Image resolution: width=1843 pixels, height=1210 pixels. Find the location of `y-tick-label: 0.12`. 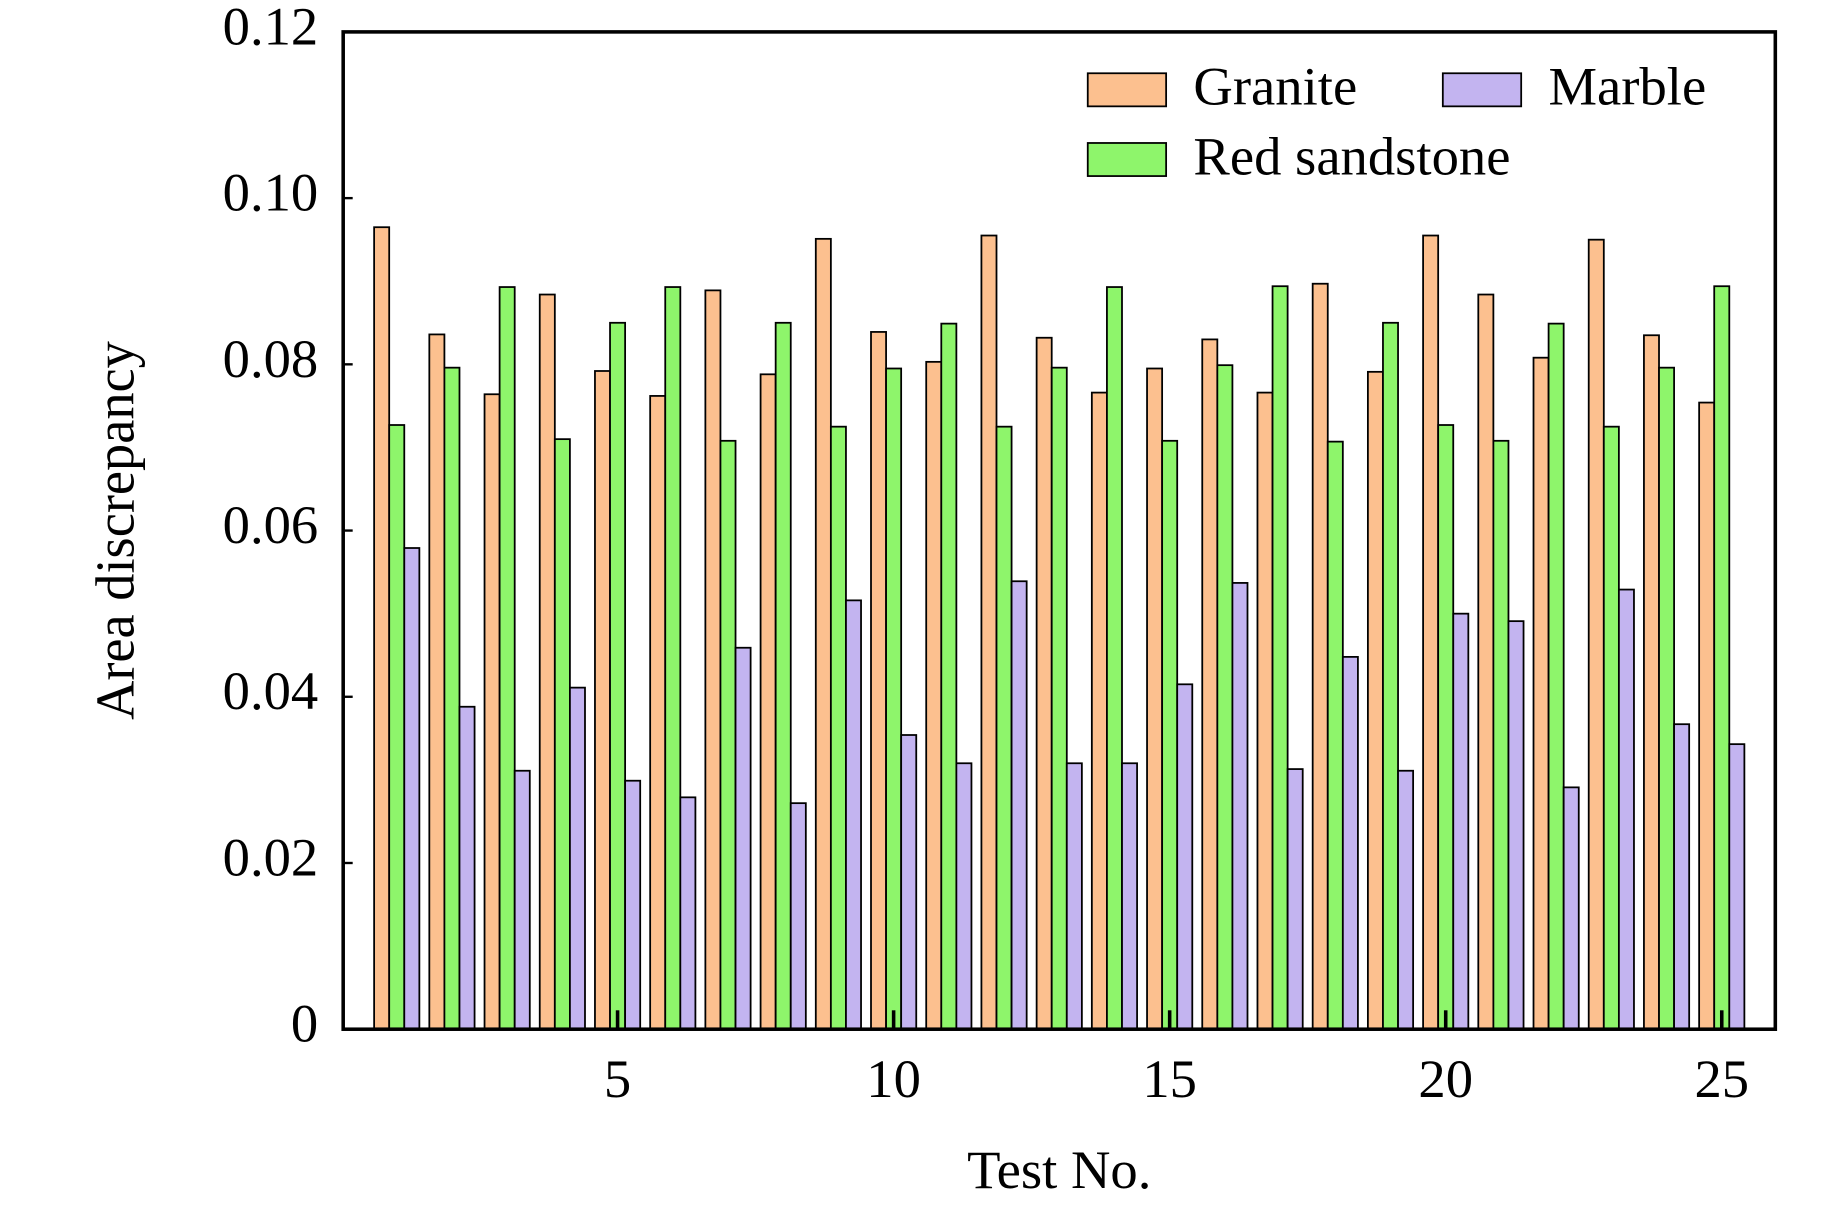

y-tick-label: 0.12 is located at coordinates (271, 28).